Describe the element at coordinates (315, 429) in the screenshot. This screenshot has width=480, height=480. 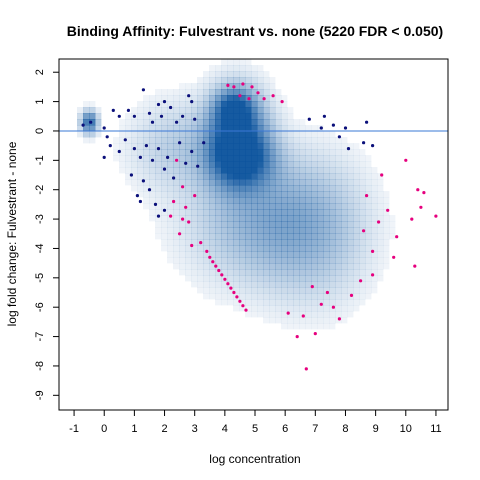
I see `x-tick-label: 7` at that location.